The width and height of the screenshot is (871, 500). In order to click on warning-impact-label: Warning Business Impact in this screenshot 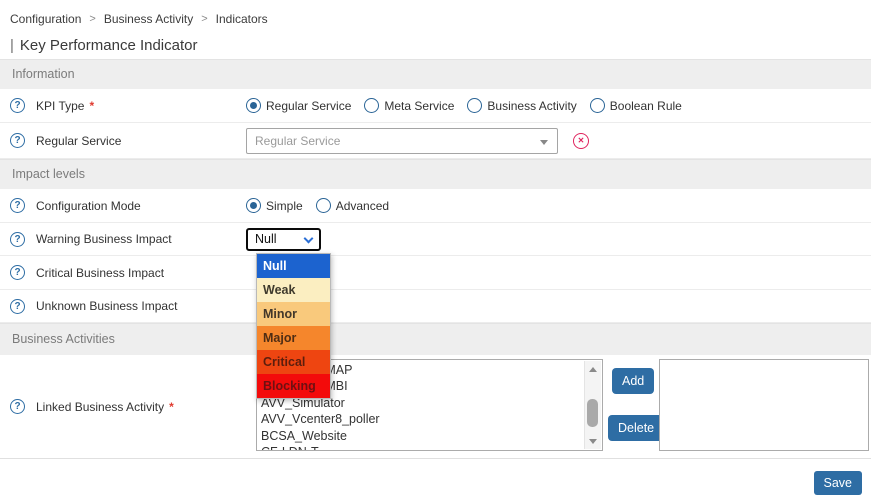, I will do `click(104, 239)`.